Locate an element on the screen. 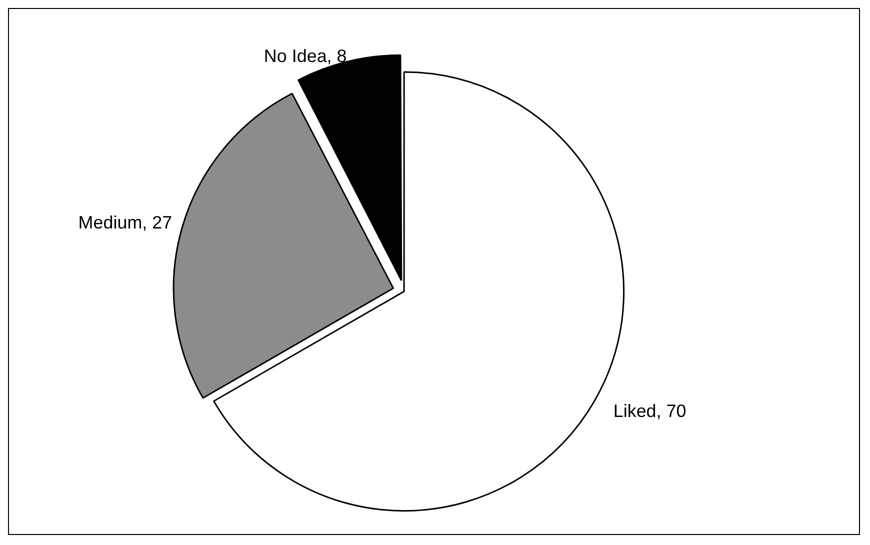  slice-label: No Idea, 8 is located at coordinates (305, 56).